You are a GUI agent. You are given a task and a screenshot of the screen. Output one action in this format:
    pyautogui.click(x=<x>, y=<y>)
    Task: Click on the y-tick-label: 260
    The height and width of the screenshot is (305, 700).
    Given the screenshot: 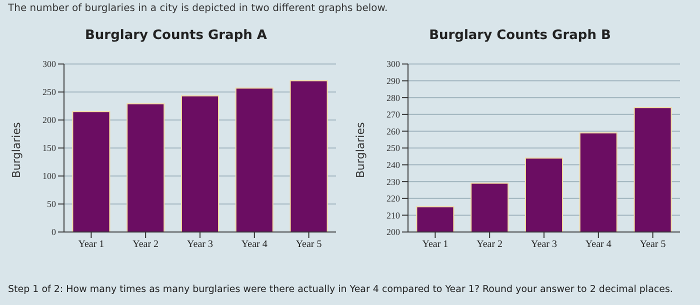 What is the action you would take?
    pyautogui.click(x=393, y=131)
    